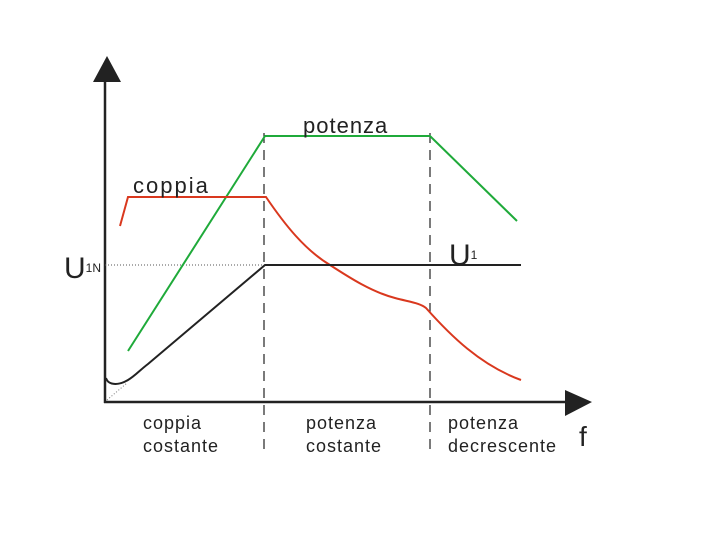 This screenshot has height=540, width=720. Describe the element at coordinates (313, 324) in the screenshot. I see `voltage-curve` at that location.